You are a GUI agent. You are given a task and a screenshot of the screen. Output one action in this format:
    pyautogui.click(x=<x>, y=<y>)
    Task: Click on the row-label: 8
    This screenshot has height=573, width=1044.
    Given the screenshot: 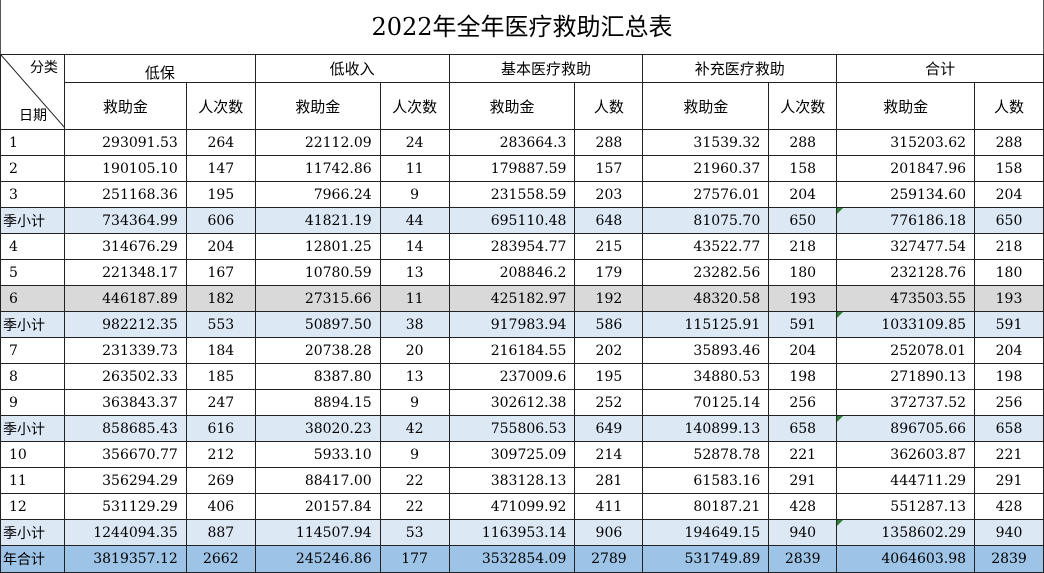 What is the action you would take?
    pyautogui.click(x=32, y=376)
    